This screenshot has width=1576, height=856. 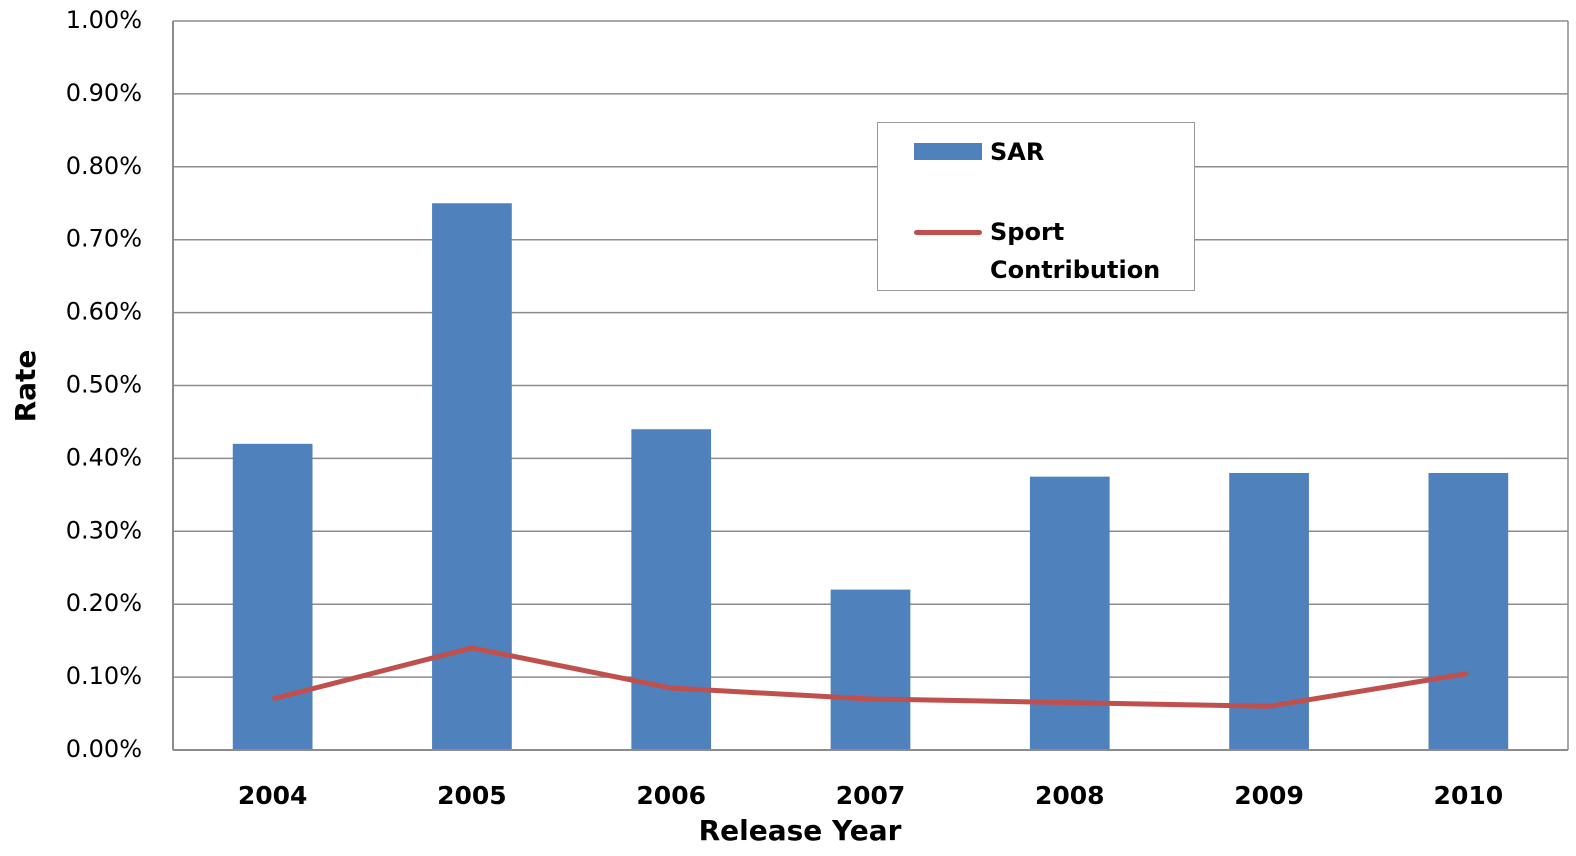 What do you see at coordinates (671, 795) in the screenshot?
I see `x-tick-label: 2006` at bounding box center [671, 795].